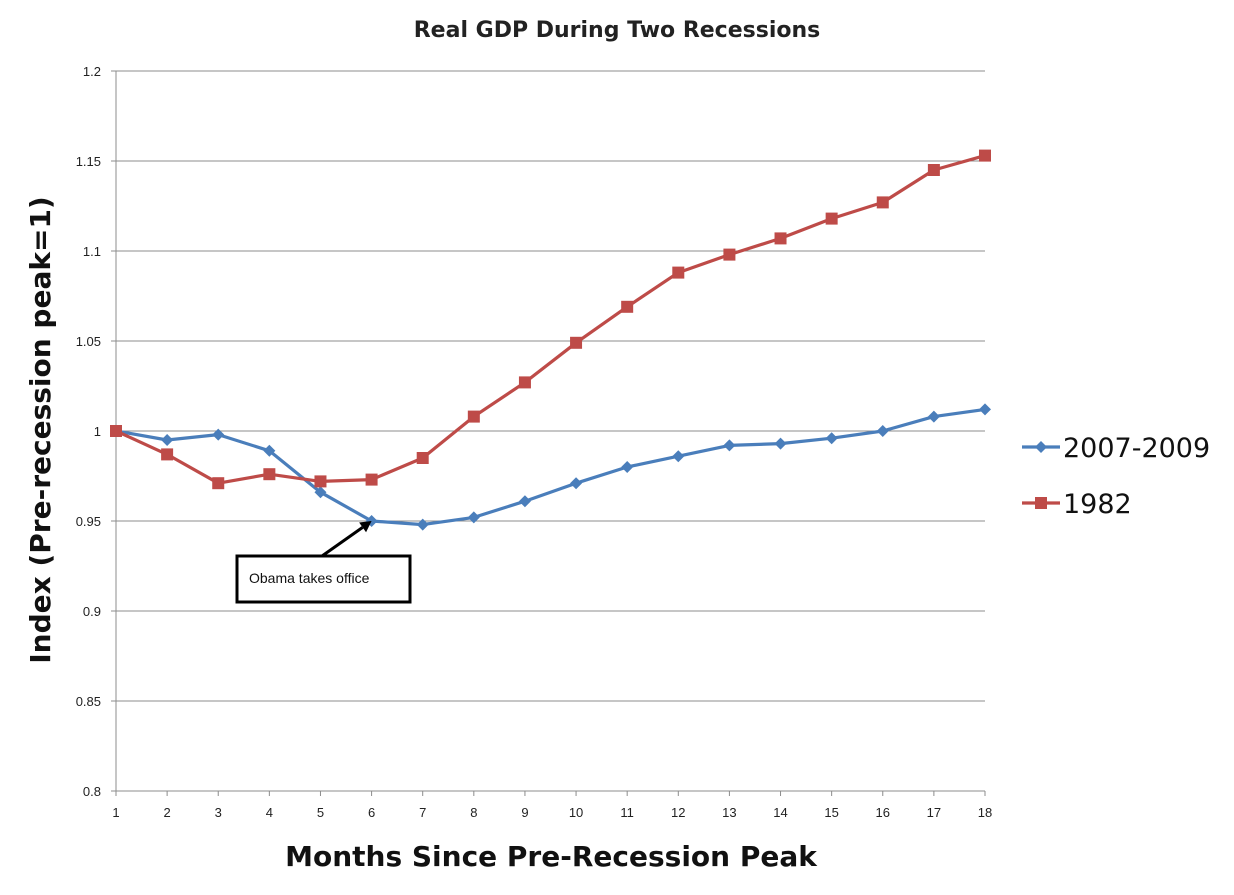 The width and height of the screenshot is (1234, 895). What do you see at coordinates (40, 429) in the screenshot?
I see `y-axis-title: Index (Pre-recession peak=1)` at bounding box center [40, 429].